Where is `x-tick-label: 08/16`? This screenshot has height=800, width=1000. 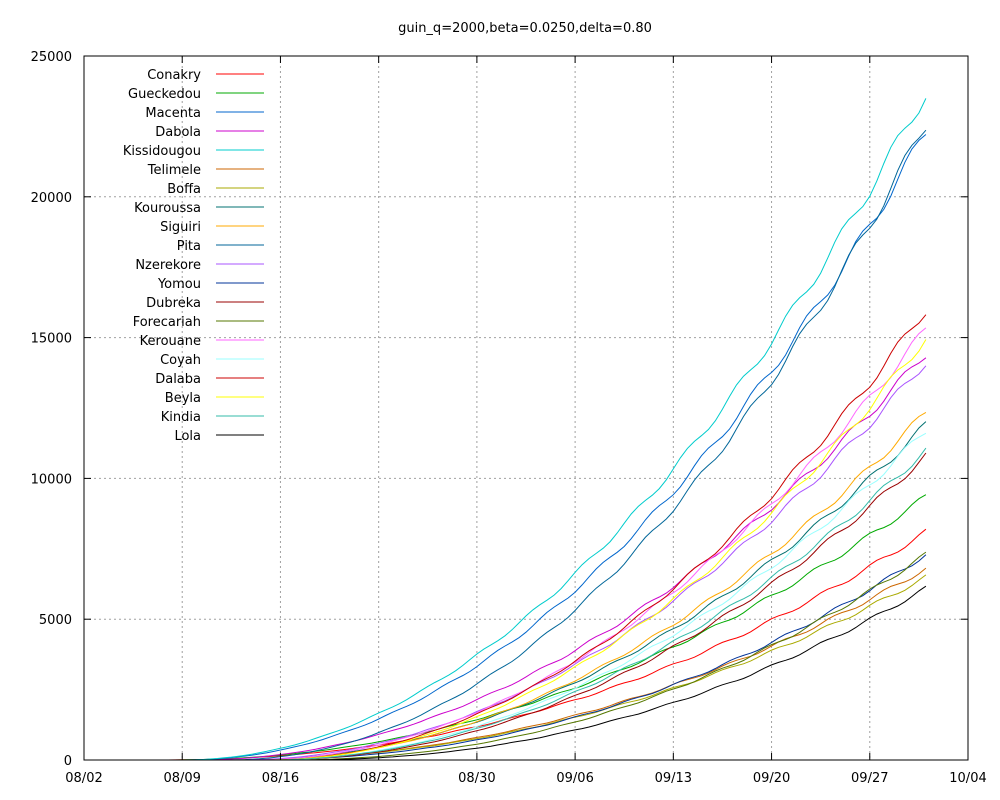
x-tick-label: 08/16 is located at coordinates (280, 778).